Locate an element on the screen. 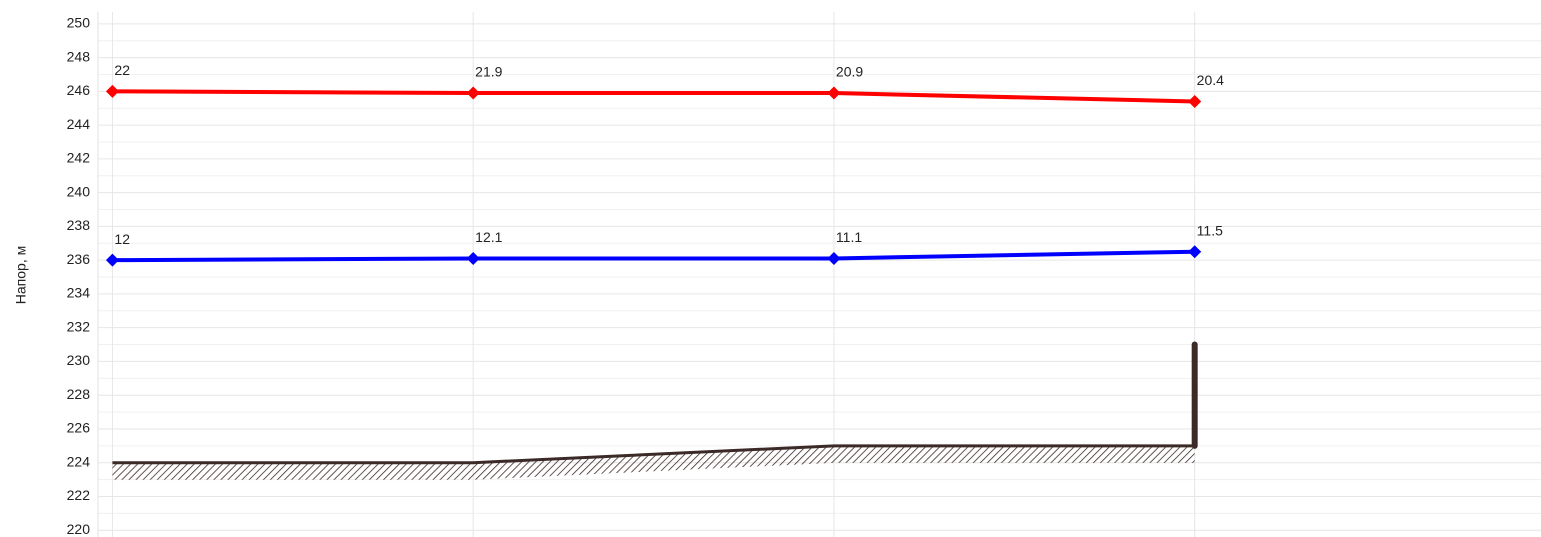 Image resolution: width=1541 pixels, height=537 pixels. pressure-label: 22 is located at coordinates (122, 70).